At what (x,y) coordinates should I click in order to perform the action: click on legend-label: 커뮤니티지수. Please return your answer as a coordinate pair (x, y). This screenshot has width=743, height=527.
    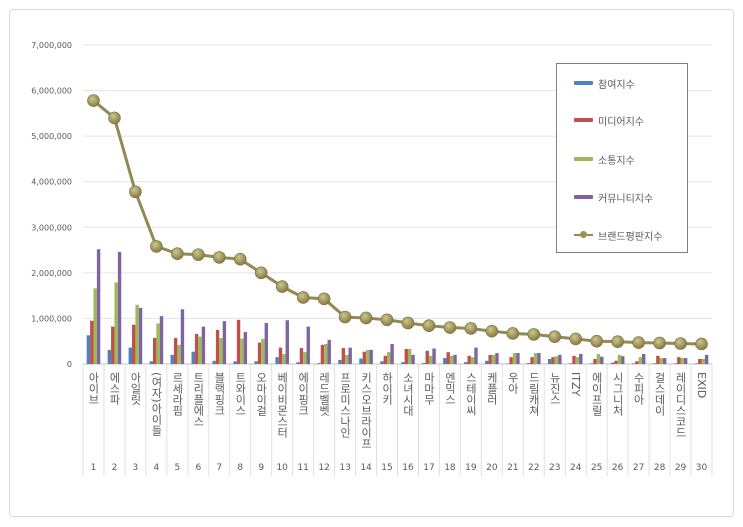
    Looking at the image, I should click on (626, 199).